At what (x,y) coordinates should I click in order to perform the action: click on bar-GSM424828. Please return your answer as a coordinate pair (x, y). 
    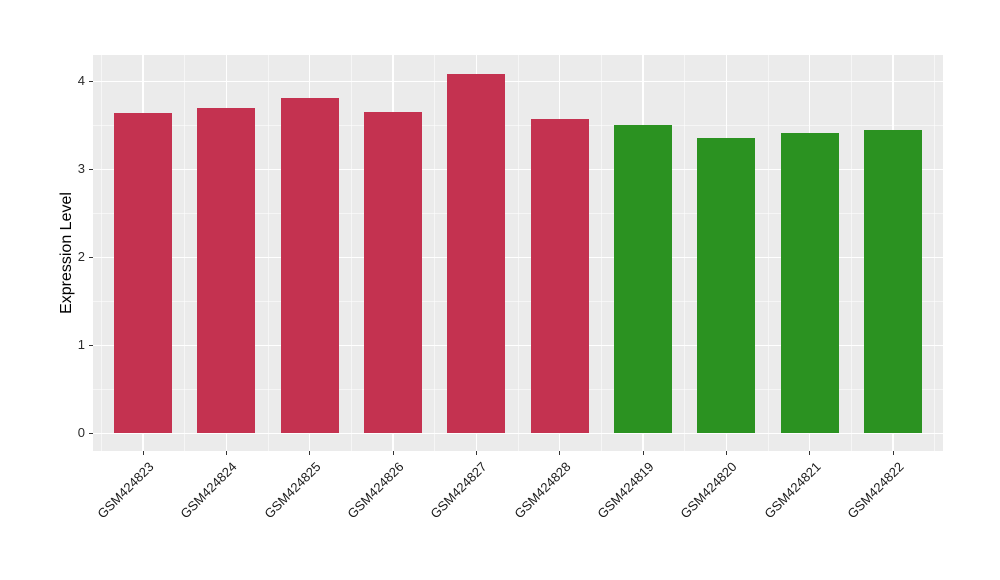
    Looking at the image, I should click on (559, 276).